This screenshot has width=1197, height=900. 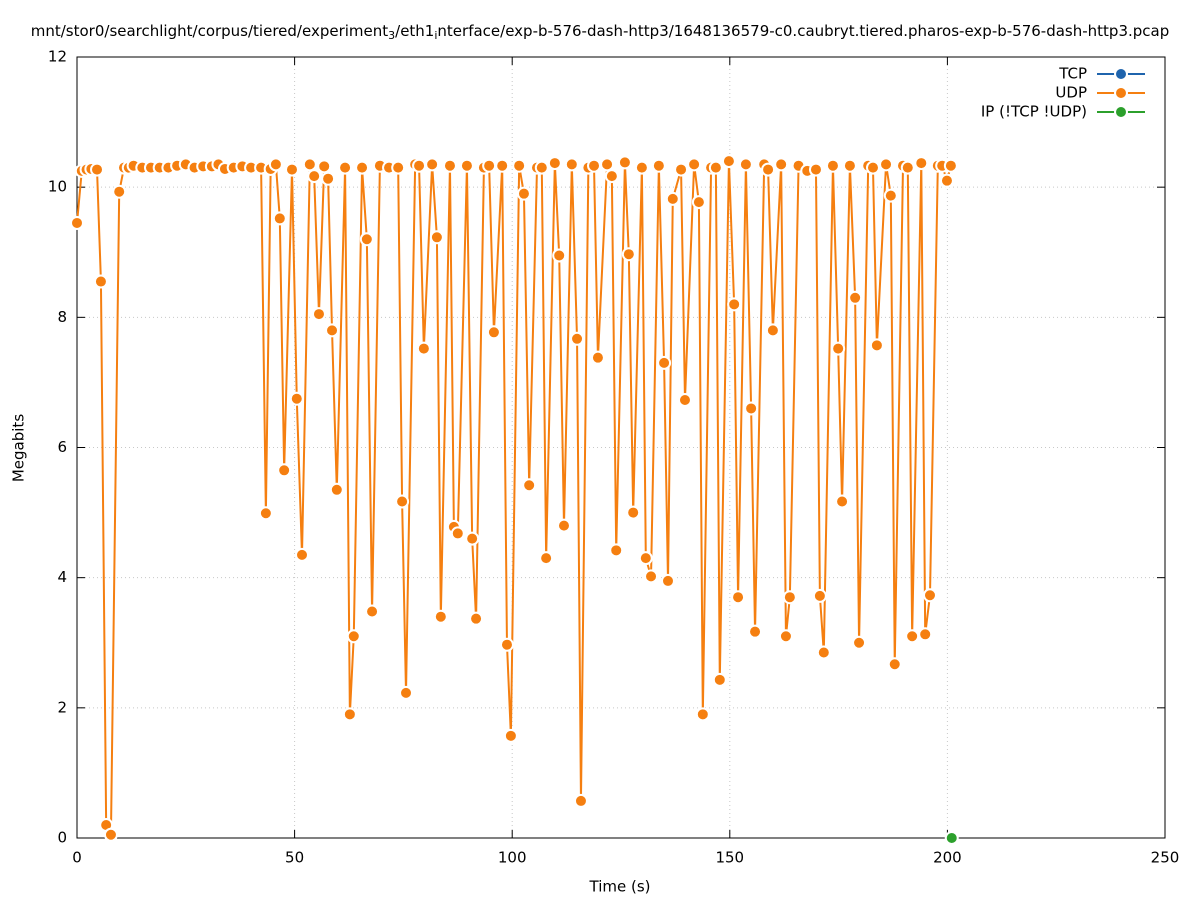 What do you see at coordinates (1072, 74) in the screenshot?
I see `legend-label: TCP` at bounding box center [1072, 74].